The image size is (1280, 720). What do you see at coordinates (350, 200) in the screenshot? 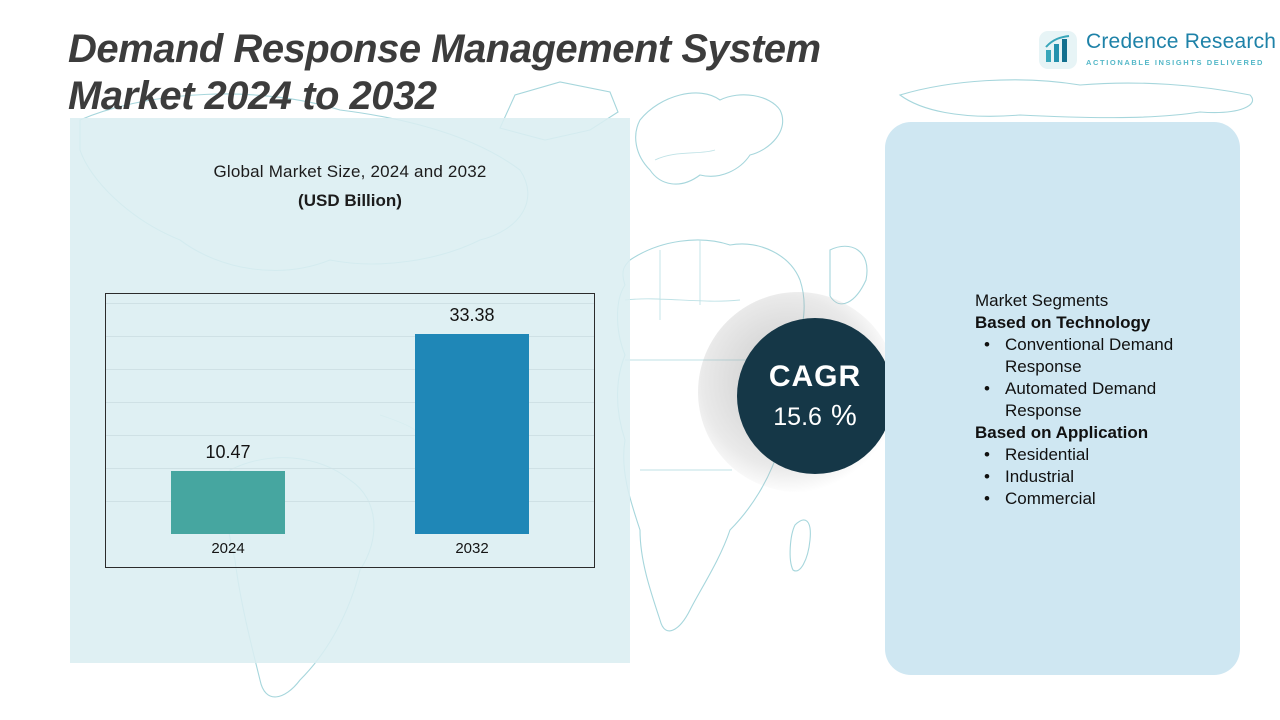
I see `chart-subtitle: (USD Billion)` at bounding box center [350, 200].